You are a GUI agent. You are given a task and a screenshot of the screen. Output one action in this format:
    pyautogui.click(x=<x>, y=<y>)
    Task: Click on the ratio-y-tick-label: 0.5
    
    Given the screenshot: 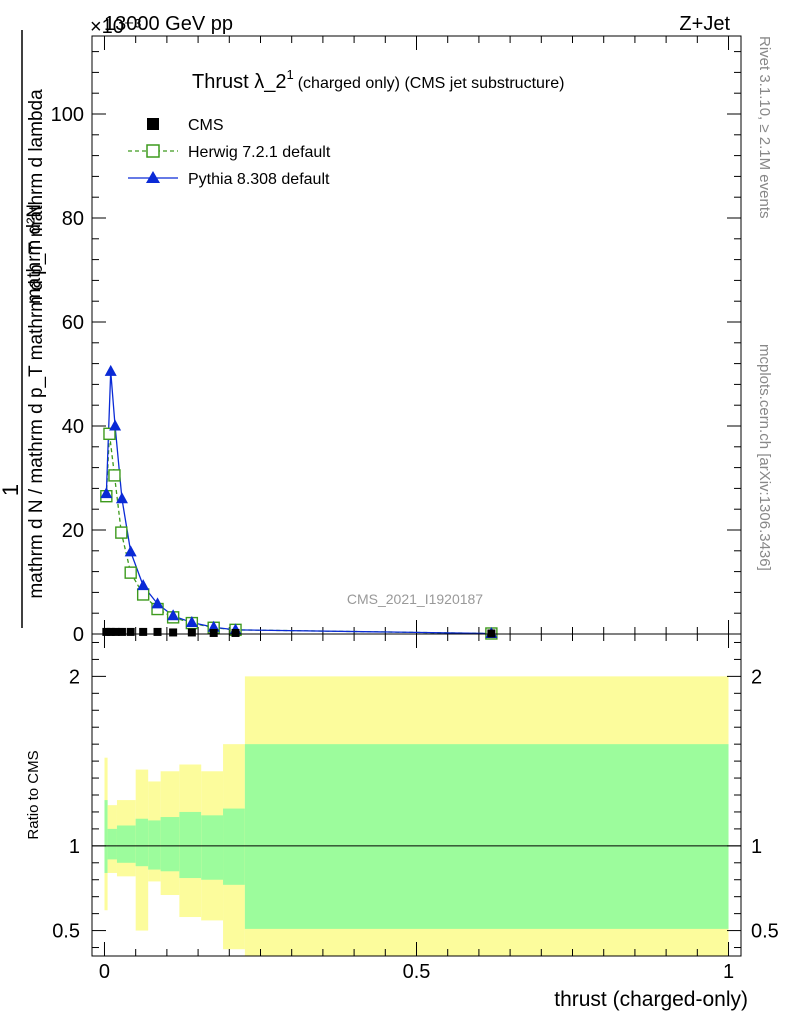 What is the action you would take?
    pyautogui.click(x=66, y=932)
    